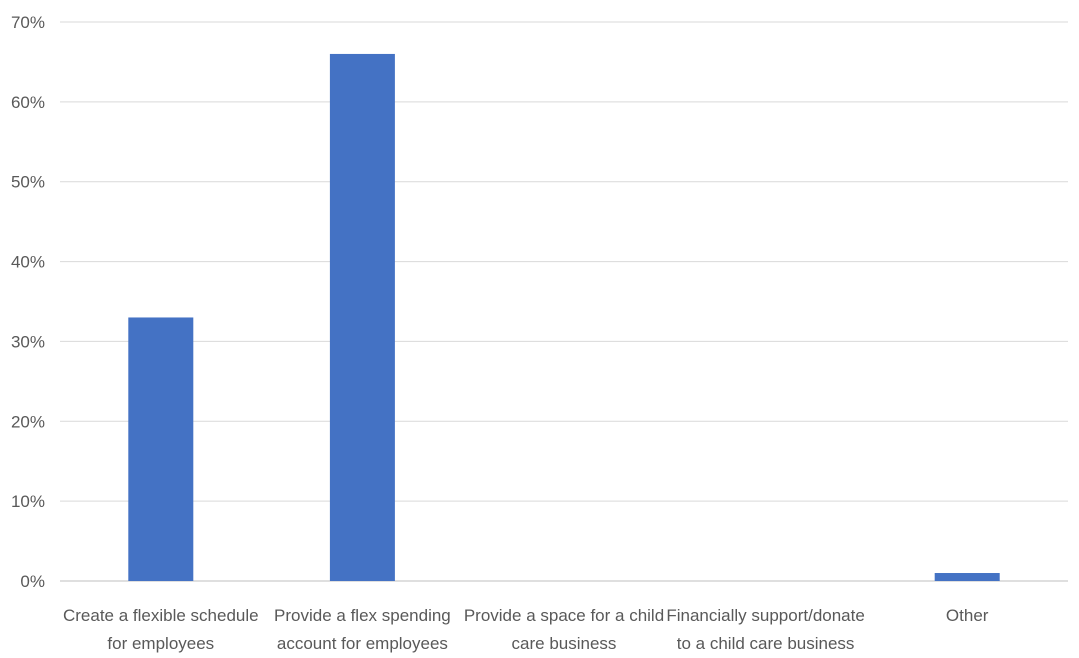  Describe the element at coordinates (28, 22) in the screenshot. I see `y-tick-label: 70%` at that location.